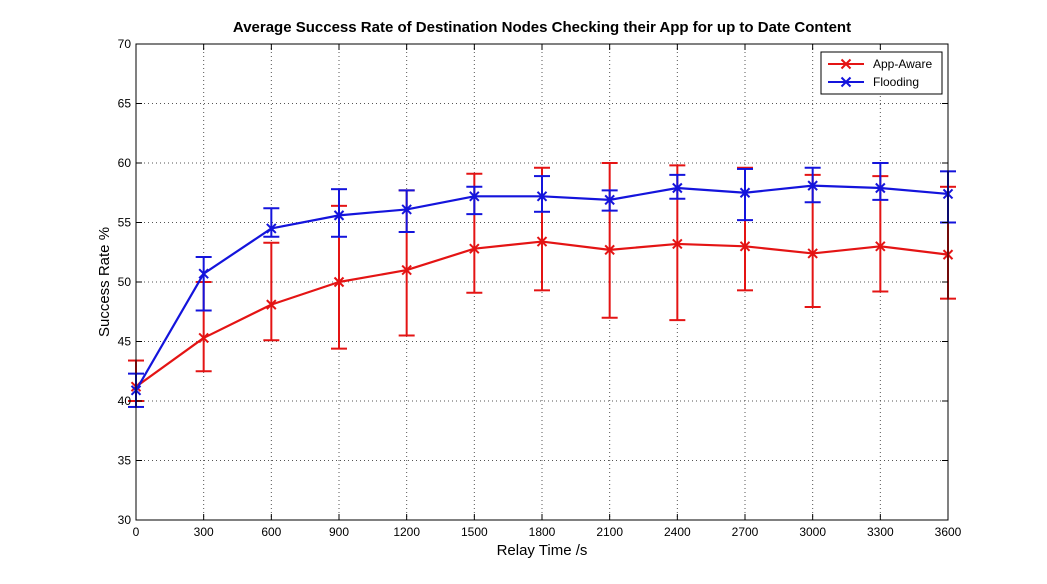 The width and height of the screenshot is (1047, 584). What do you see at coordinates (136, 532) in the screenshot?
I see `x-tick-label: 0` at bounding box center [136, 532].